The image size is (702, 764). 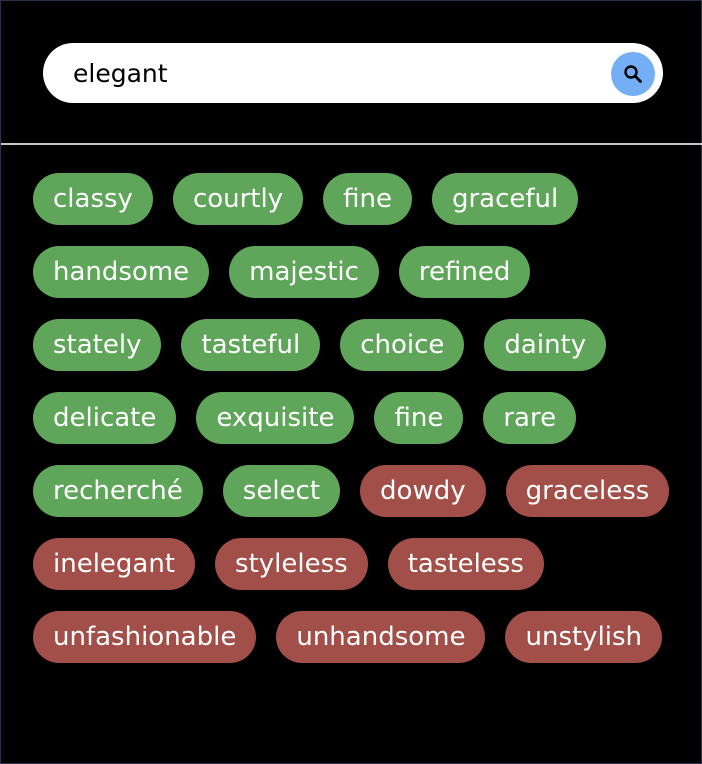 I want to click on synonym-chip: select, so click(x=281, y=491).